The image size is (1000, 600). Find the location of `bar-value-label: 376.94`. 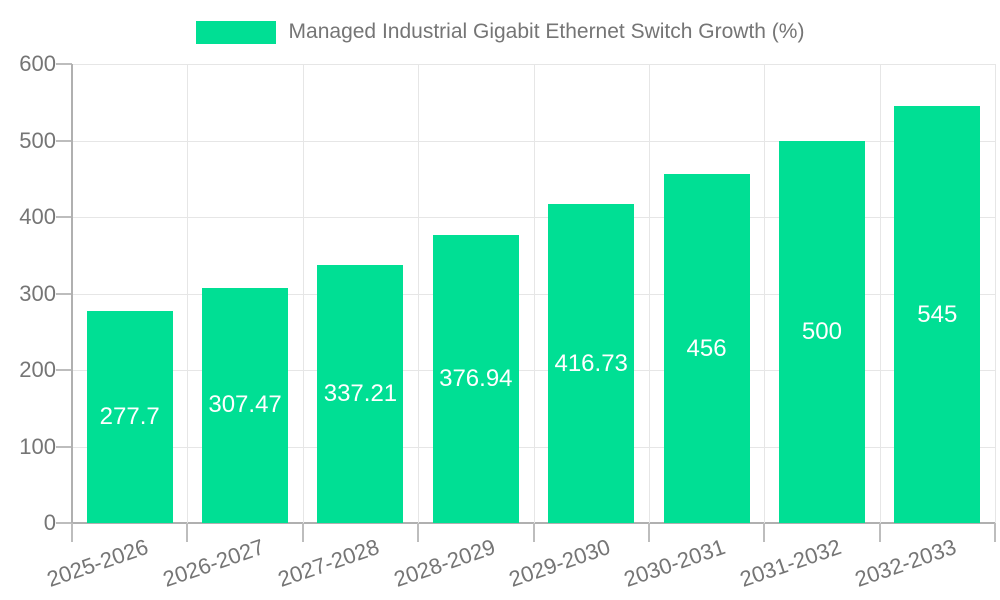

bar-value-label: 376.94 is located at coordinates (476, 378).